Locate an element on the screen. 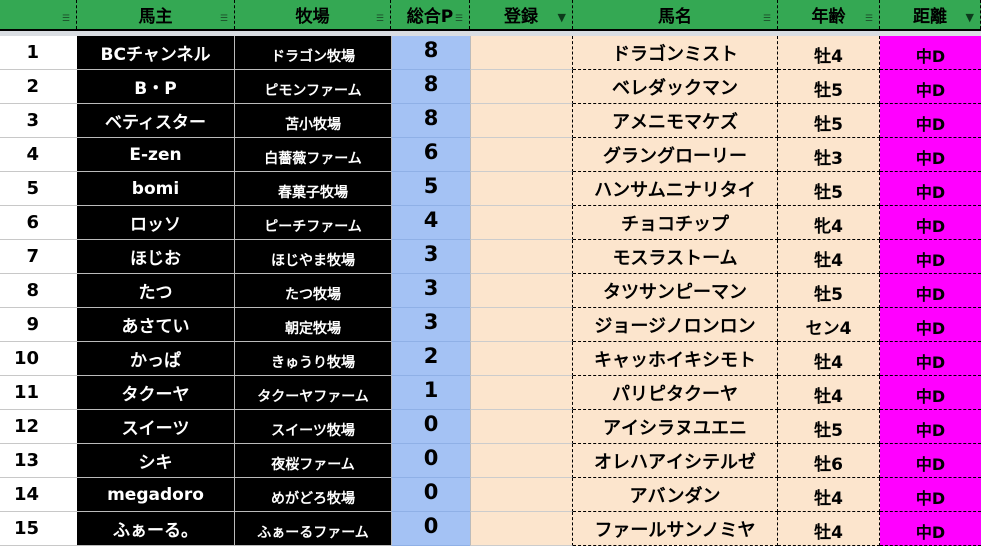 The width and height of the screenshot is (981, 546). column-header: 総合P ☰ is located at coordinates (430, 14).